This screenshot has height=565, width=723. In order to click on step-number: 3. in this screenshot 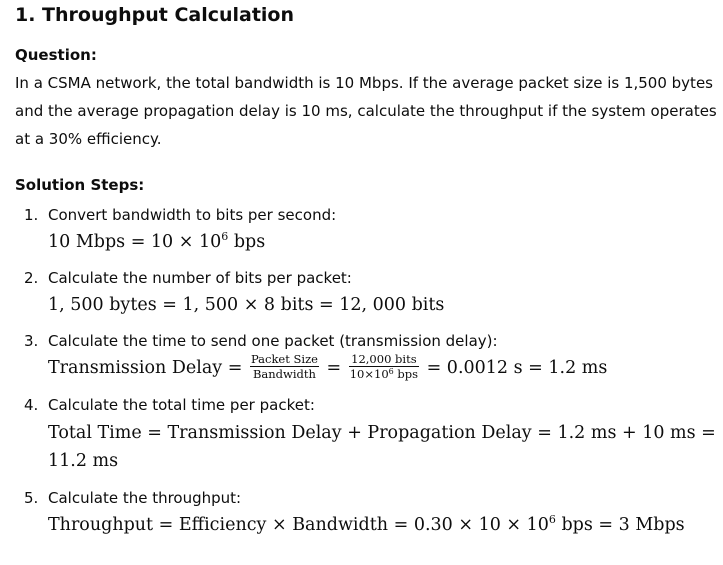, I will do `click(31, 341)`.